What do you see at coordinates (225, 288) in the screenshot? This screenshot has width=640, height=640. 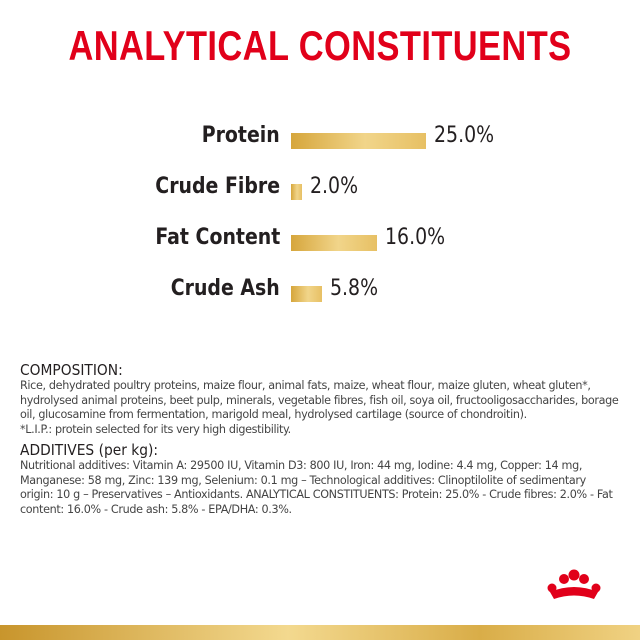 I see `category-label: Crude Ash` at bounding box center [225, 288].